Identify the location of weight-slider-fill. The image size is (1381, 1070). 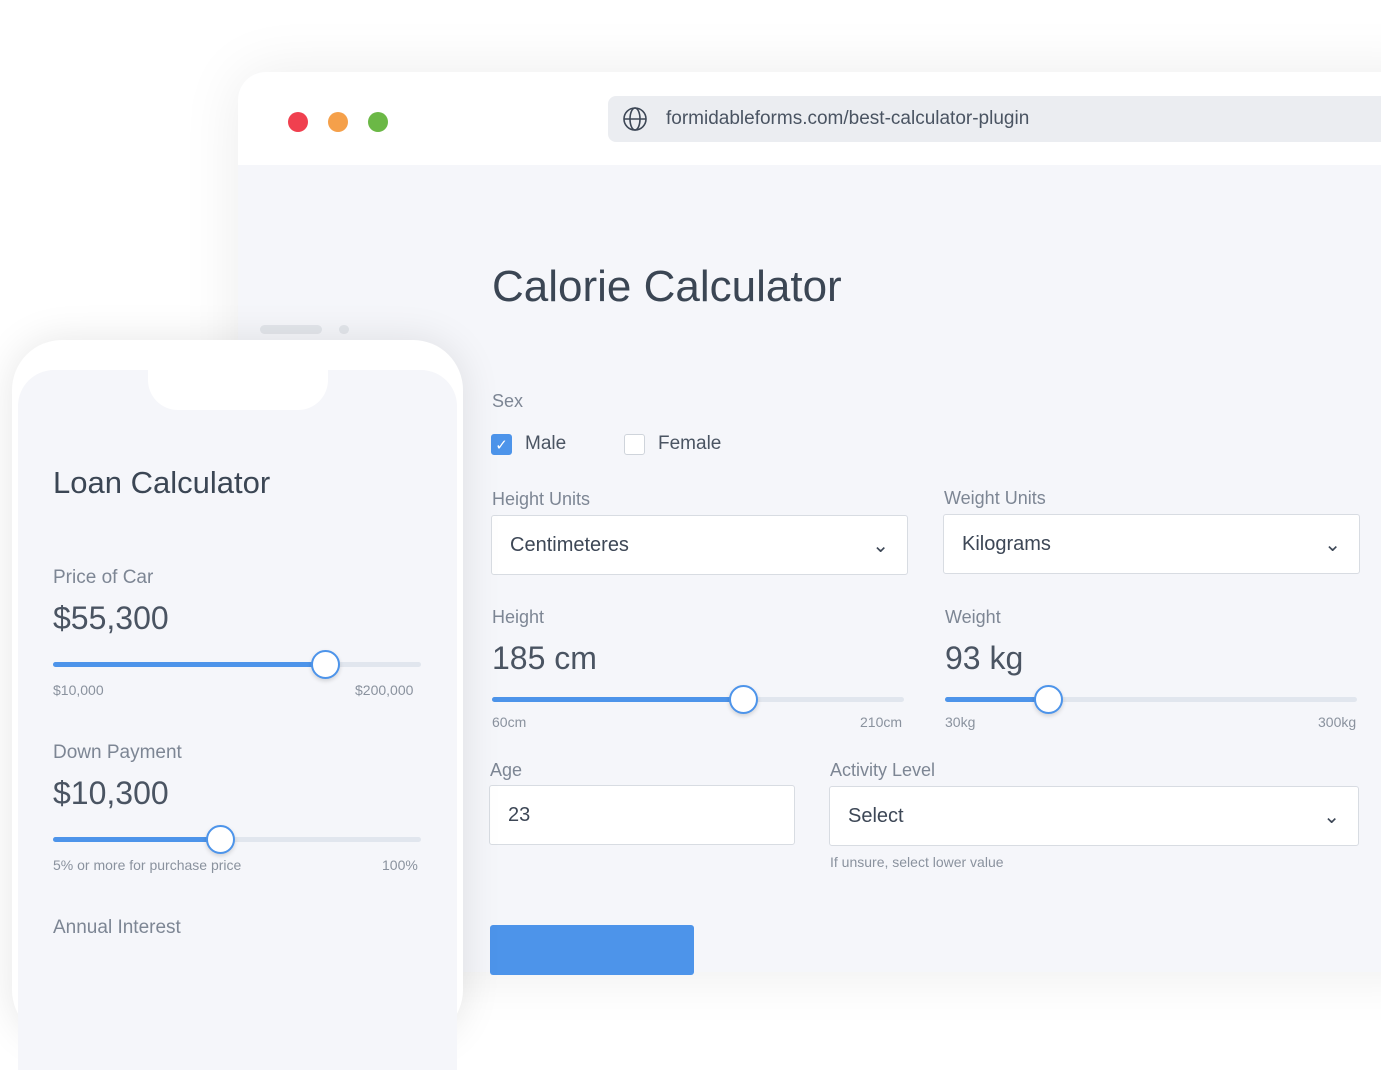
(996, 699).